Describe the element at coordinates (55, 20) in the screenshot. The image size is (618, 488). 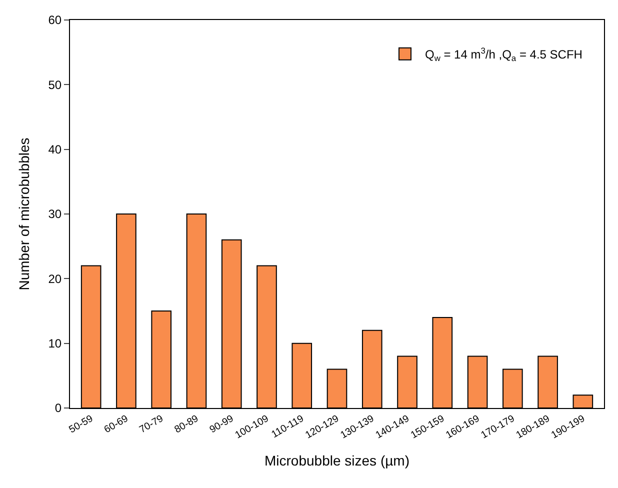
I see `y-tick-label: 60` at that location.